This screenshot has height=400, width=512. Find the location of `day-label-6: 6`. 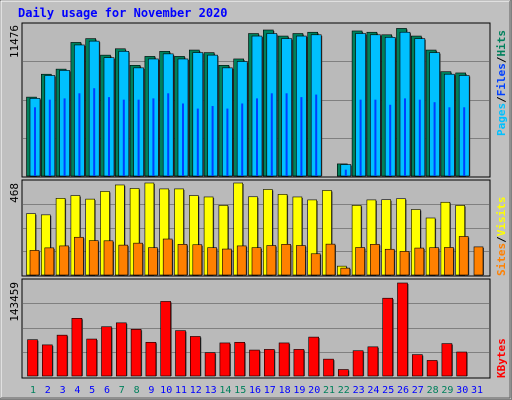

day-label-6: 6 is located at coordinates (107, 390).